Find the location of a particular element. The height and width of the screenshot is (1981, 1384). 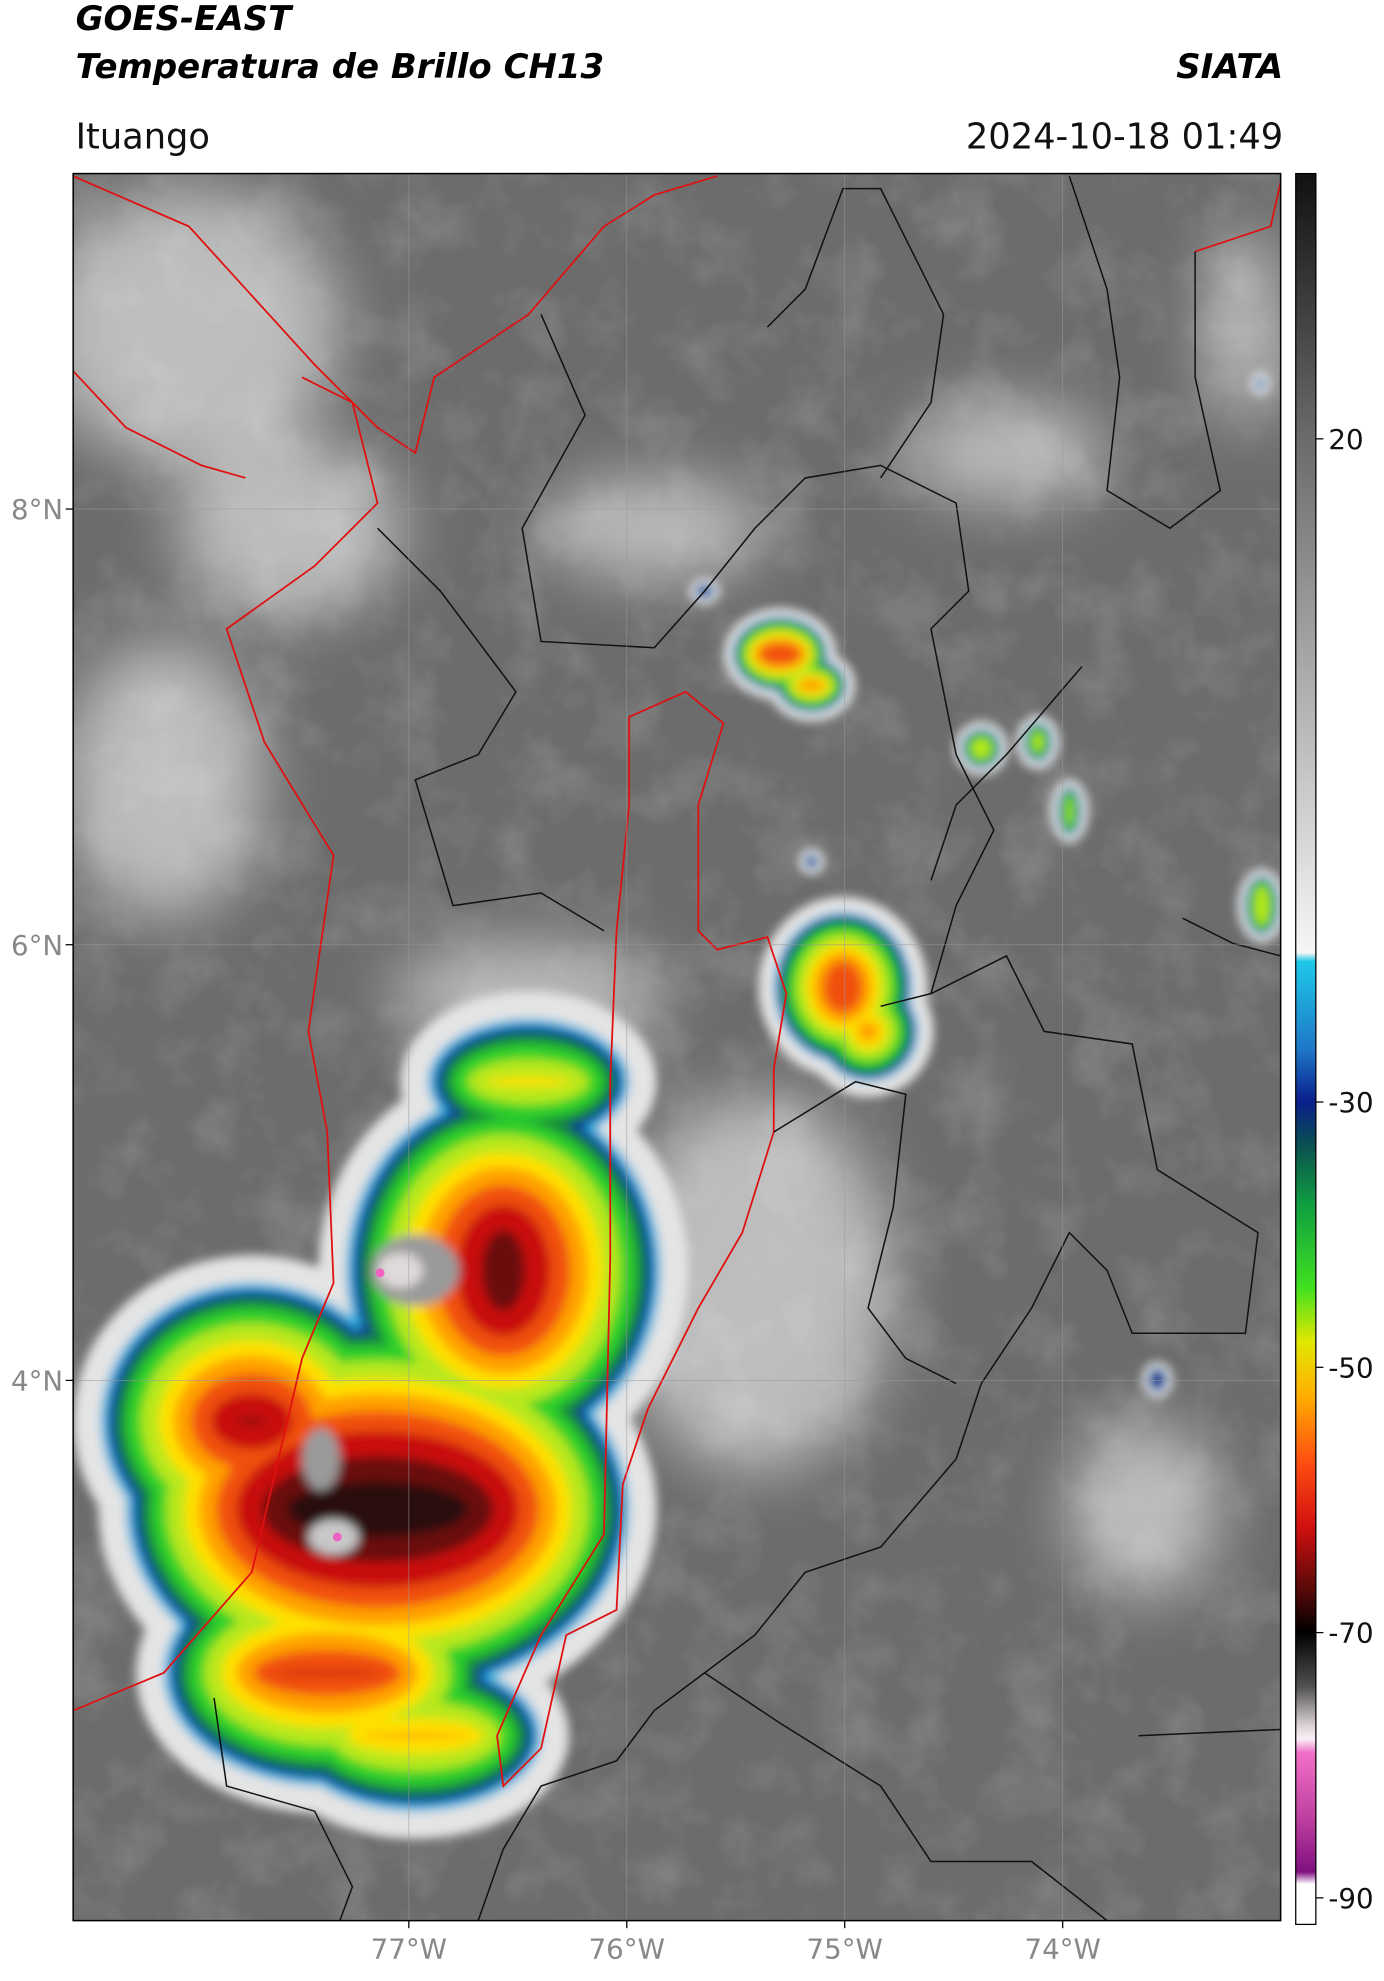

location: Ituango is located at coordinates (143, 136).